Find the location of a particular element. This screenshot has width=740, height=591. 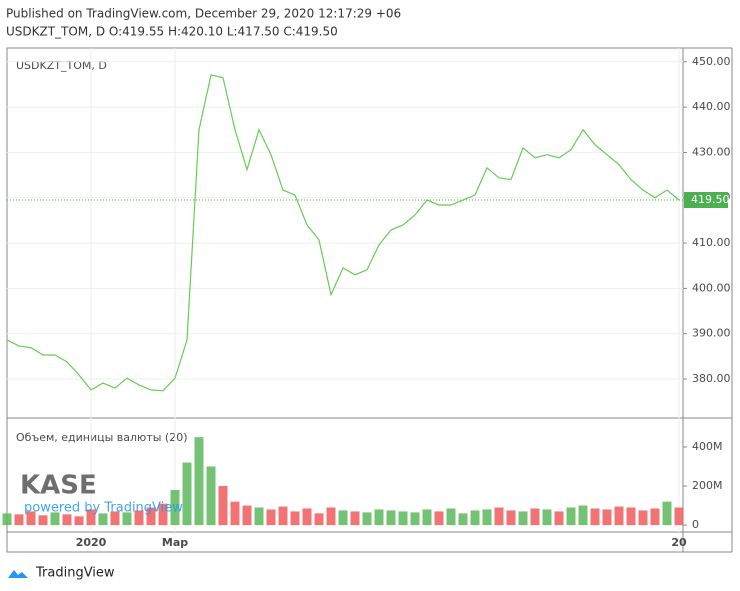

y-tick-label: 0 is located at coordinates (695, 524).